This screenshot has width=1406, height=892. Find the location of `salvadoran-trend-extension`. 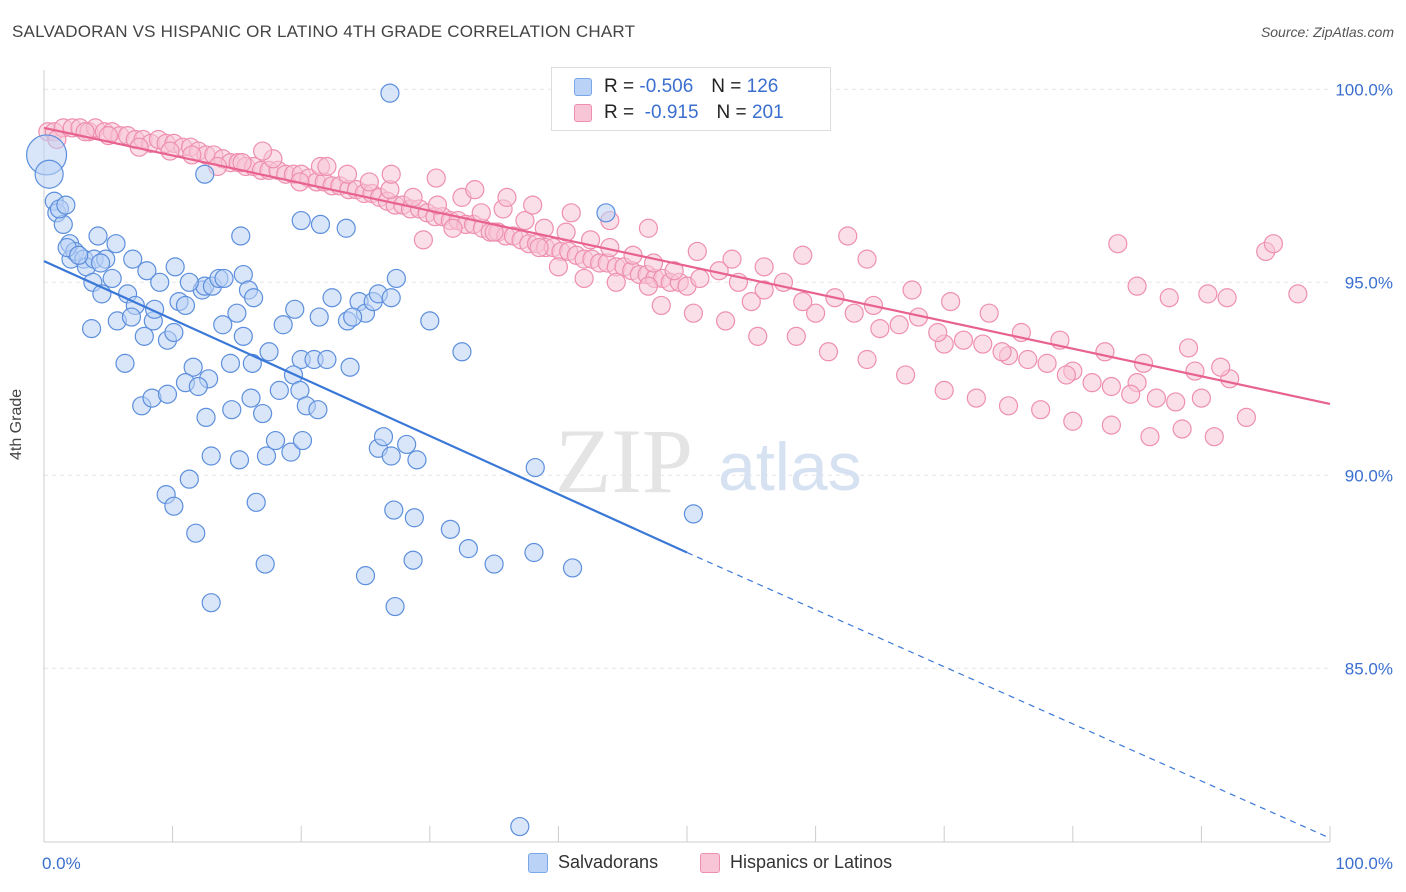

salvadoran-trend-extension is located at coordinates (1008, 695).